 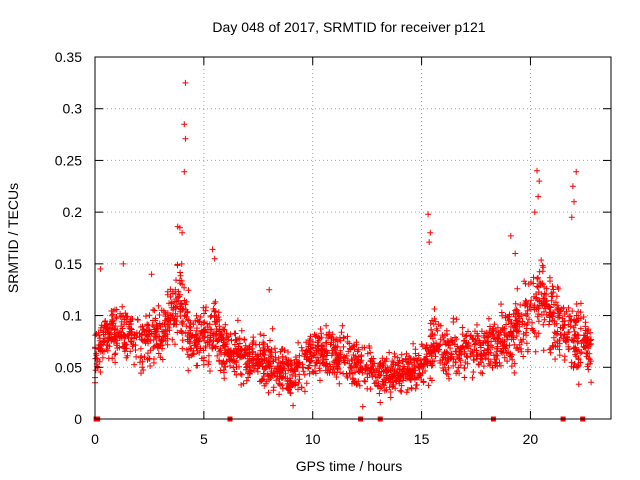 I want to click on y-tick-label: 0.3, so click(x=73, y=109).